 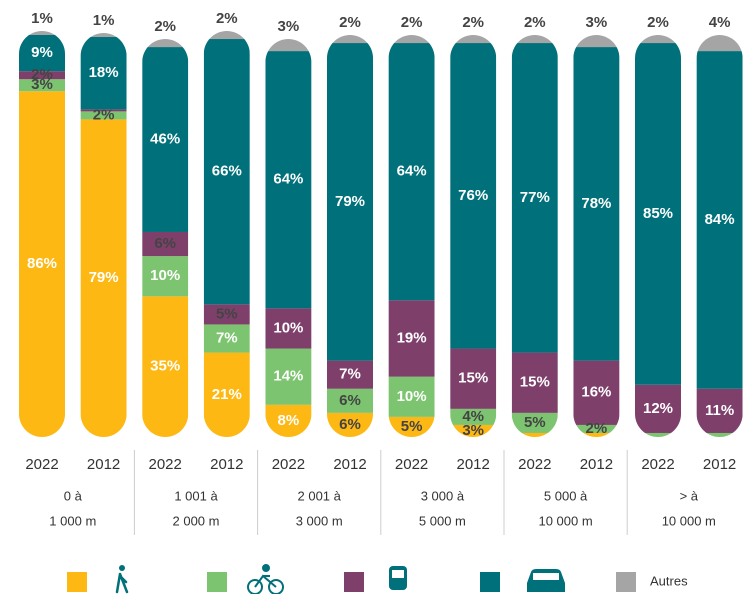 I want to click on data-label: 77%, so click(x=535, y=197).